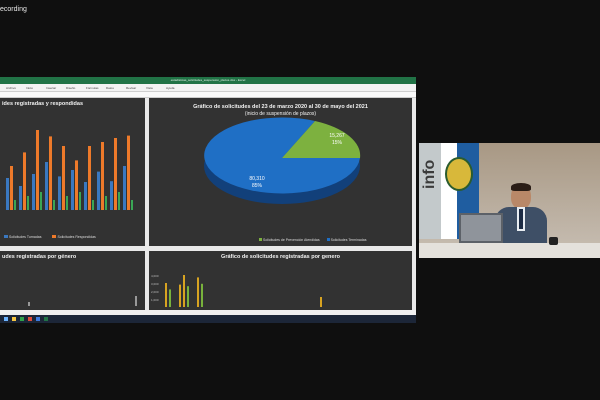 The width and height of the screenshot is (600, 400). What do you see at coordinates (429, 174) in the screenshot?
I see `logo-text: info` at bounding box center [429, 174].